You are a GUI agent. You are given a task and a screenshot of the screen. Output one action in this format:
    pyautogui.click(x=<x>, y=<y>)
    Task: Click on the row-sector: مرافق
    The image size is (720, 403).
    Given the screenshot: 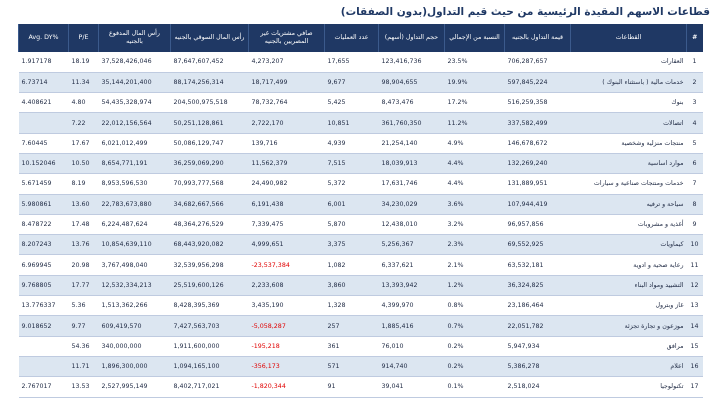 What is the action you would take?
    pyautogui.click(x=628, y=346)
    